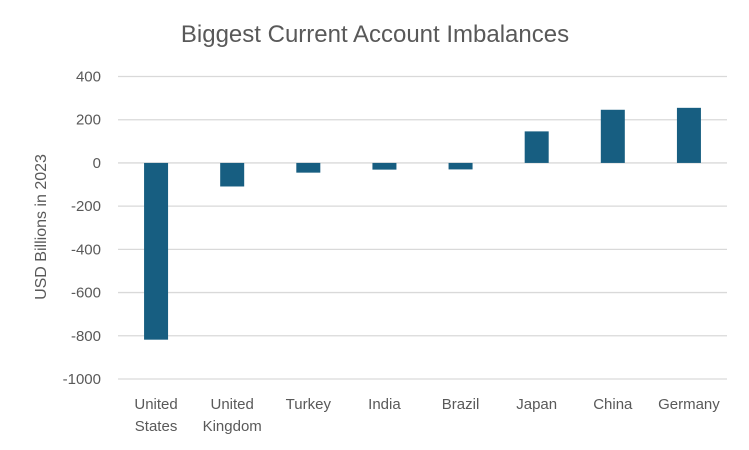 The height and width of the screenshot is (450, 749). I want to click on y-axis-label: USD Billions in 2023, so click(41, 227).